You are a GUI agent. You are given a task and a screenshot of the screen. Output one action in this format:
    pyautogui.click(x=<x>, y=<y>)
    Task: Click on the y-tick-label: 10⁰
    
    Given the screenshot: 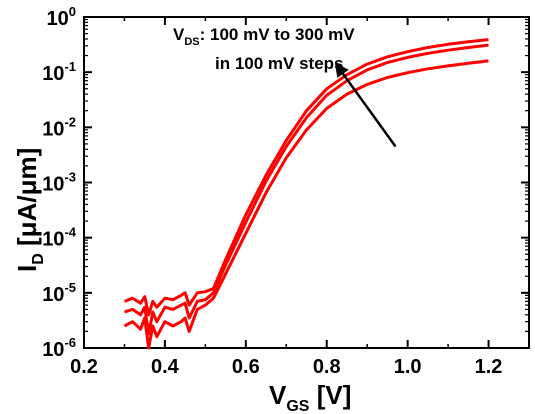 What is the action you would take?
    pyautogui.click(x=61, y=17)
    